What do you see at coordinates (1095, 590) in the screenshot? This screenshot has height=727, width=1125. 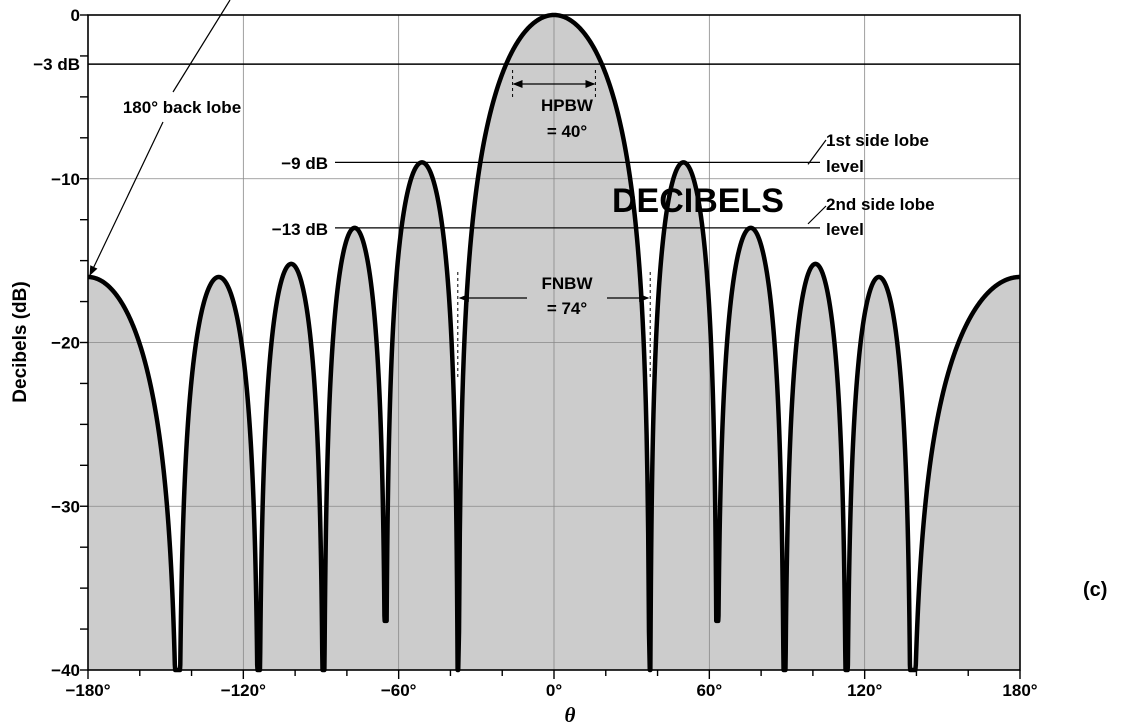 I see `panel-label: (c)` at bounding box center [1095, 590].